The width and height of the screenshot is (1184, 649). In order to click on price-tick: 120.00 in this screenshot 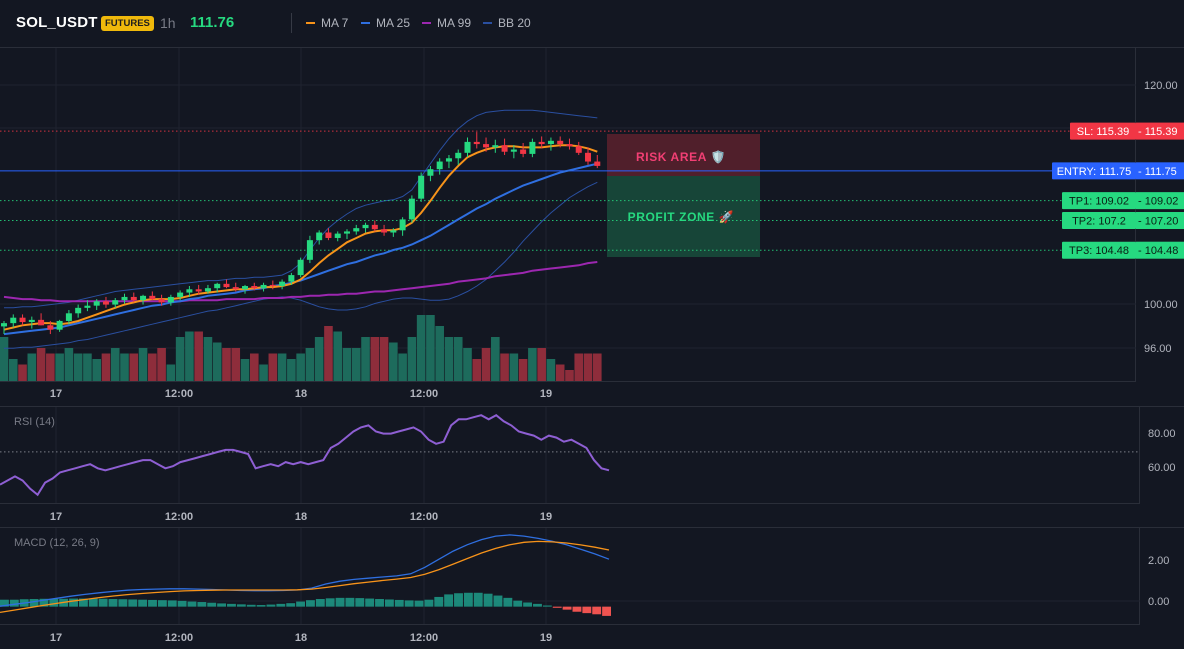, I will do `click(1161, 86)`.